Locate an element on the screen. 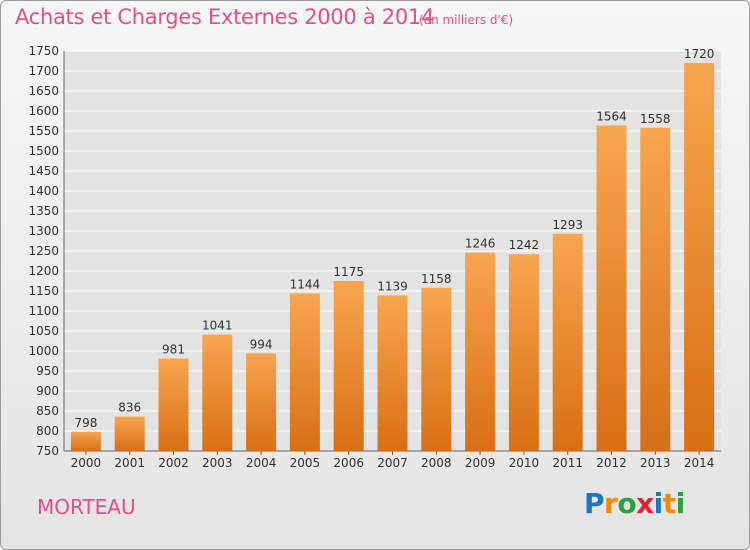  y-tick-label: 1200 is located at coordinates (43, 271).